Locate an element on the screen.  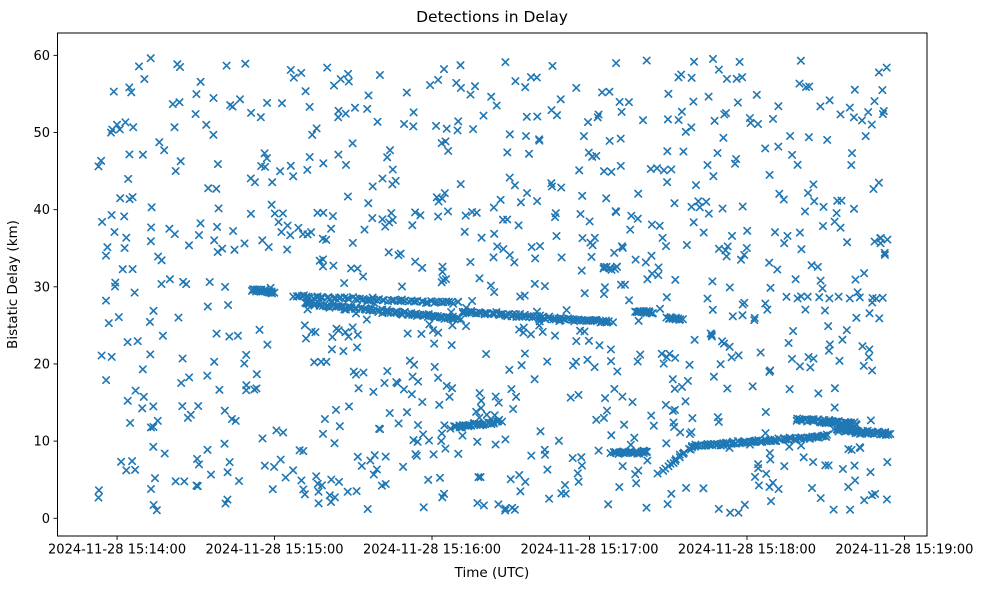
track-F-main-points is located at coordinates (759, 441).